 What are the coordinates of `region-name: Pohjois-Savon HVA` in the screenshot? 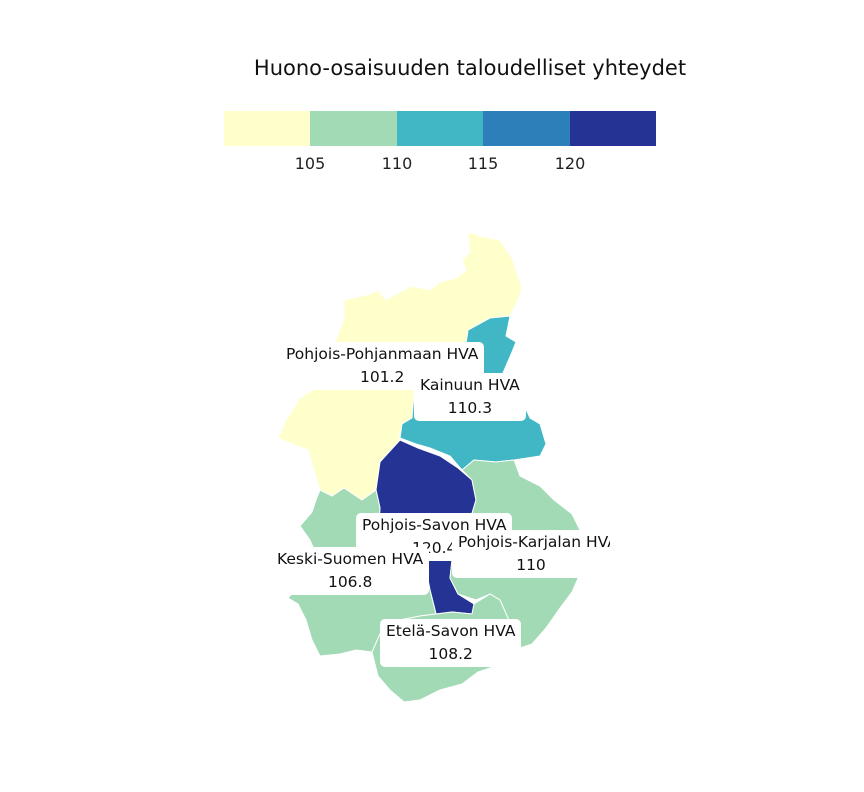 It's located at (434, 525).